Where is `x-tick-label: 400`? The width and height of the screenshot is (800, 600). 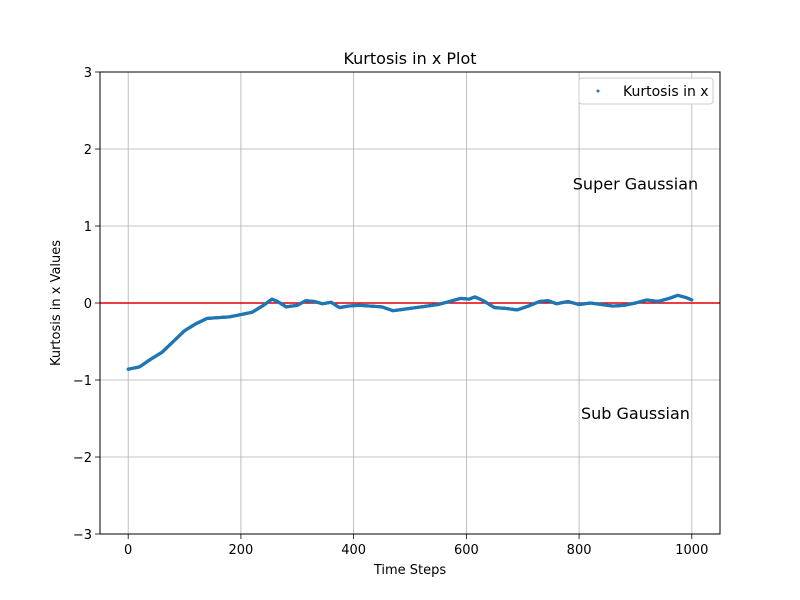
x-tick-label: 400 is located at coordinates (353, 550).